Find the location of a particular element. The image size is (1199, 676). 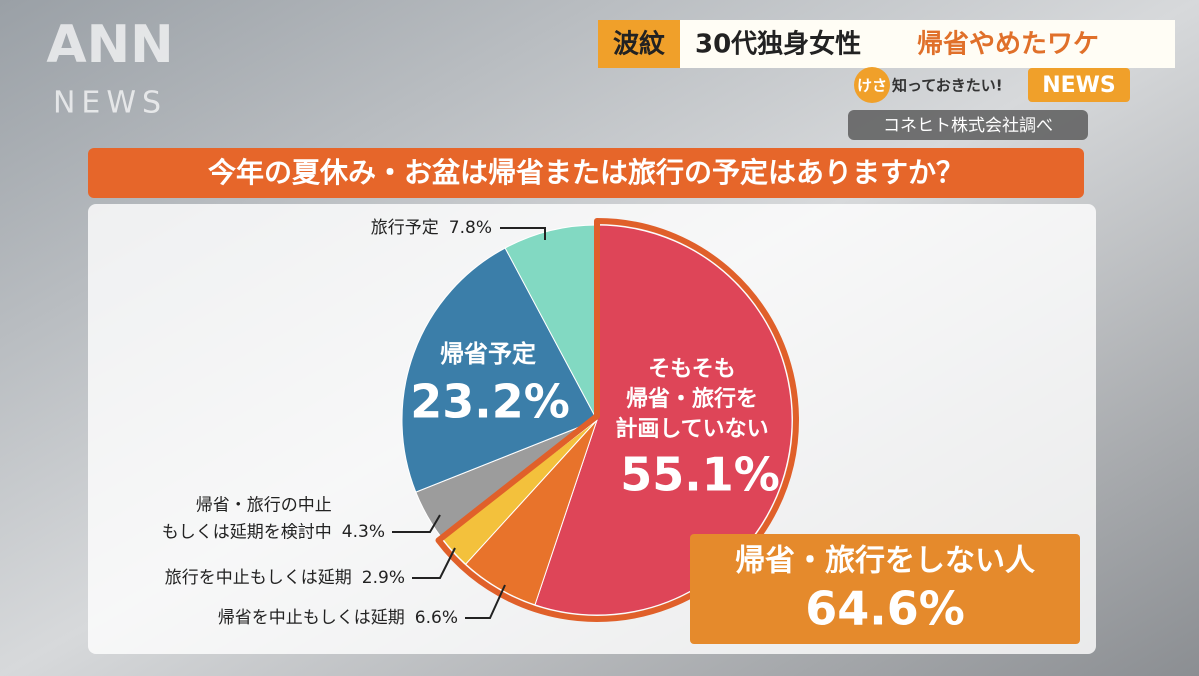

source-box is located at coordinates (968, 125).